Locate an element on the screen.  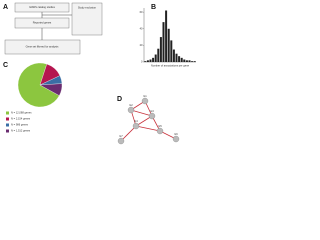
y-tick-label: 40 is located at coordinates (141, 28).